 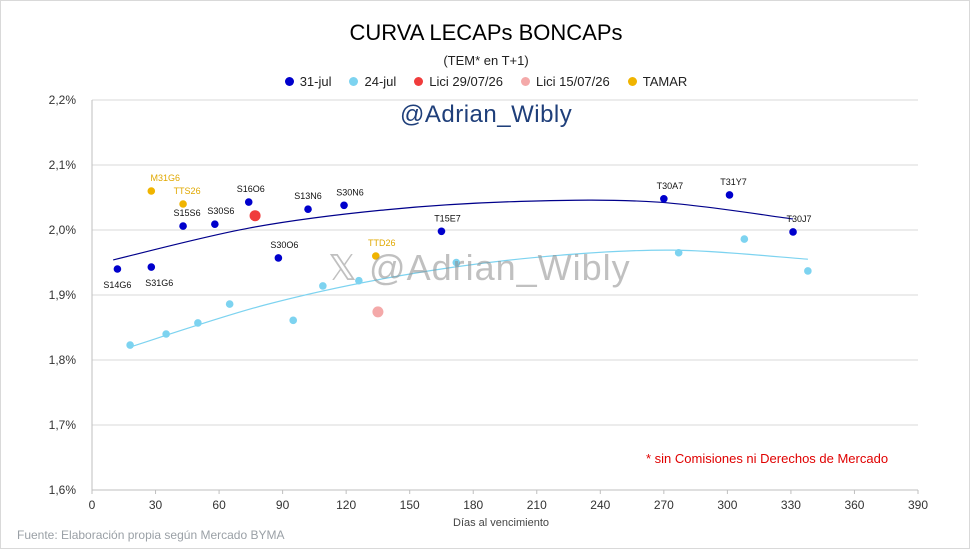 I want to click on data-label: M31G6, so click(x=166, y=178).